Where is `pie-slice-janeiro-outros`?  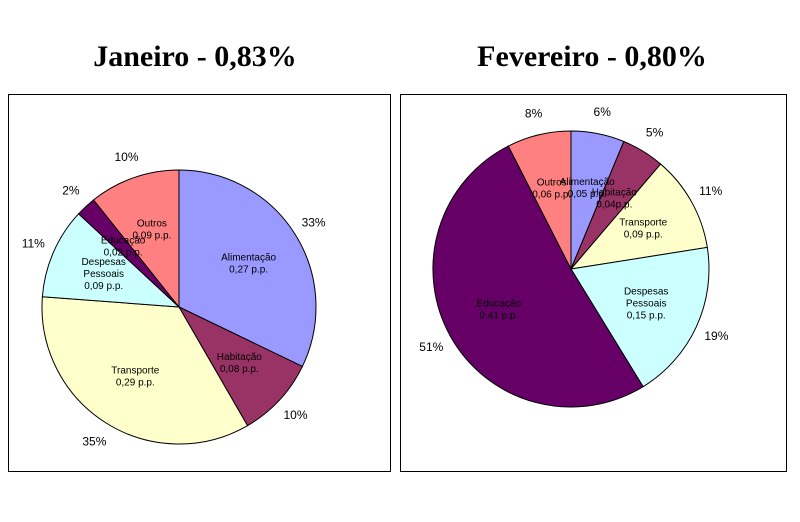 pie-slice-janeiro-outros is located at coordinates (136, 239).